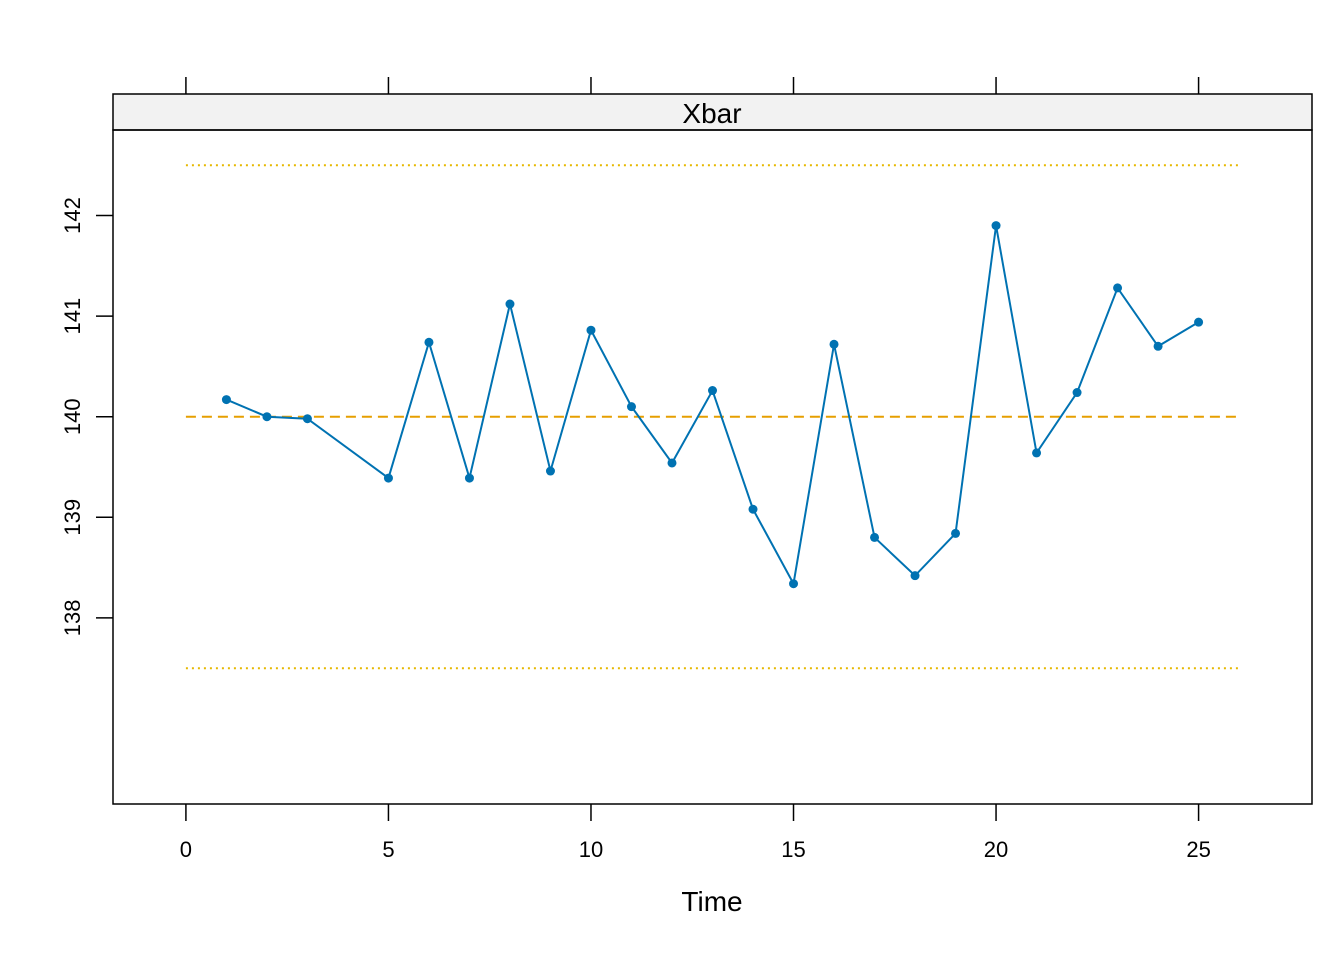 The width and height of the screenshot is (1344, 960). Describe the element at coordinates (591, 849) in the screenshot. I see `x-tick-label: 10` at that location.